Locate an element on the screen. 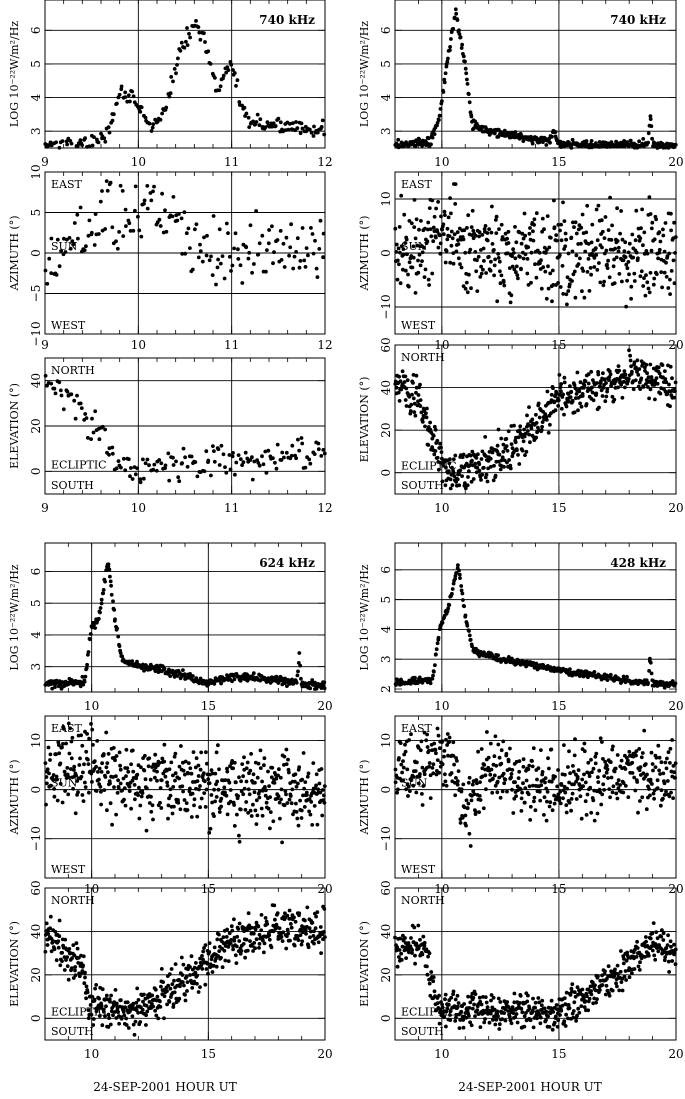 Image resolution: width=685 pixels, height=1099 pixels. y-tick-label: 2 is located at coordinates (386, 689).